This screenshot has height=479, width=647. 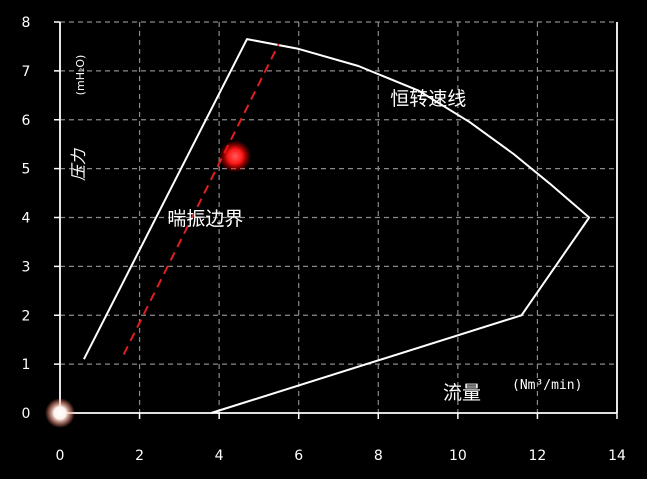 What do you see at coordinates (26, 121) in the screenshot?
I see `y-tick-label: 6` at bounding box center [26, 121].